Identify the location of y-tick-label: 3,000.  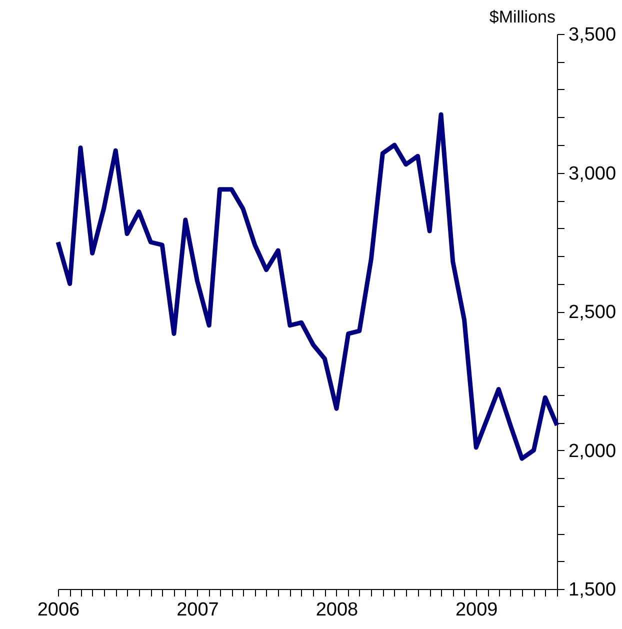
(592, 173).